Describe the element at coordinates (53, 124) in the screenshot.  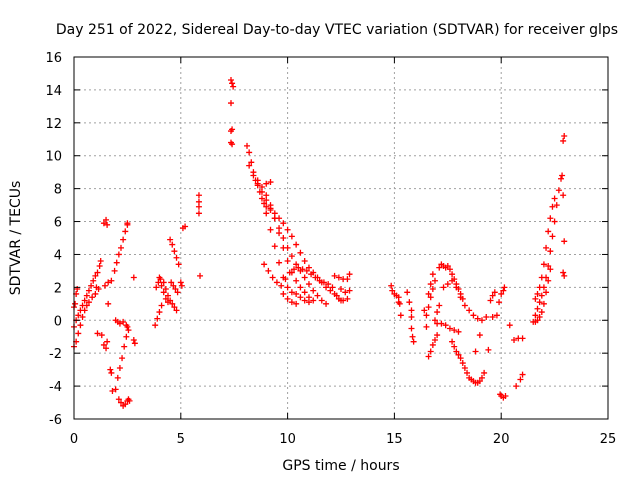
I see `y-tick-label: 12` at that location.